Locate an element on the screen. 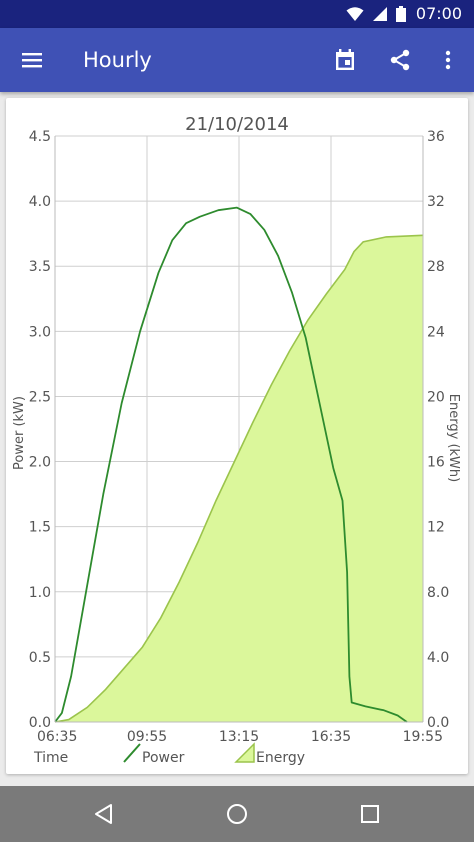 The width and height of the screenshot is (474, 842). home-button is located at coordinates (237, 814).